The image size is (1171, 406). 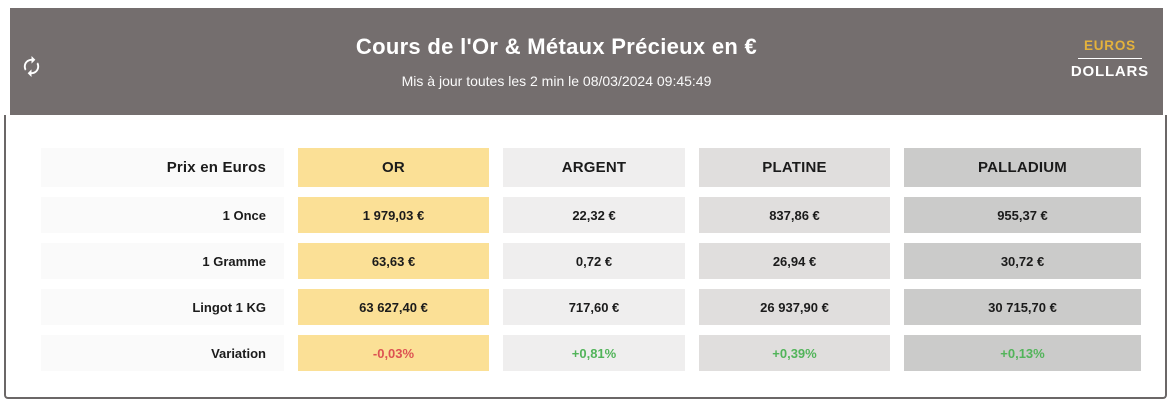 I want to click on currency-divider, so click(x=1109, y=58).